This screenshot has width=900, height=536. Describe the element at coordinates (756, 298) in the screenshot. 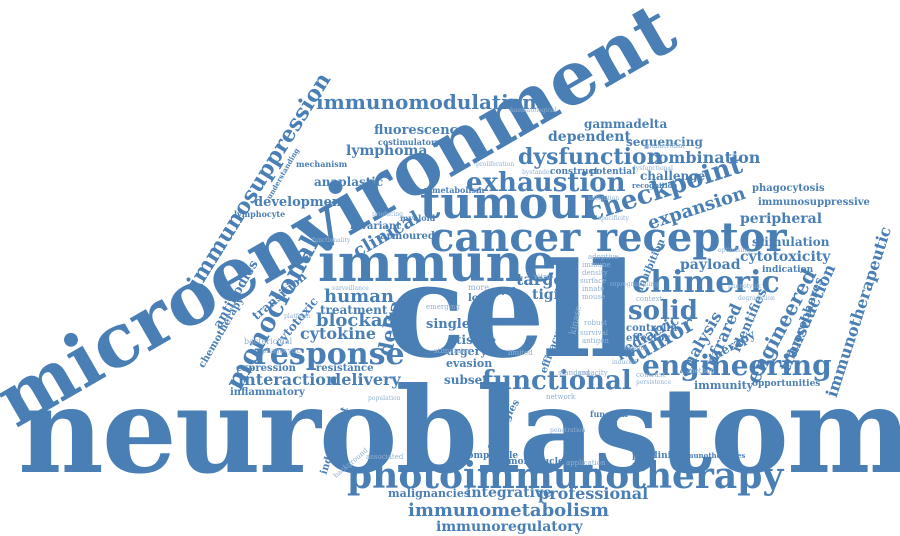

I see `word-degradation: degradation` at that location.